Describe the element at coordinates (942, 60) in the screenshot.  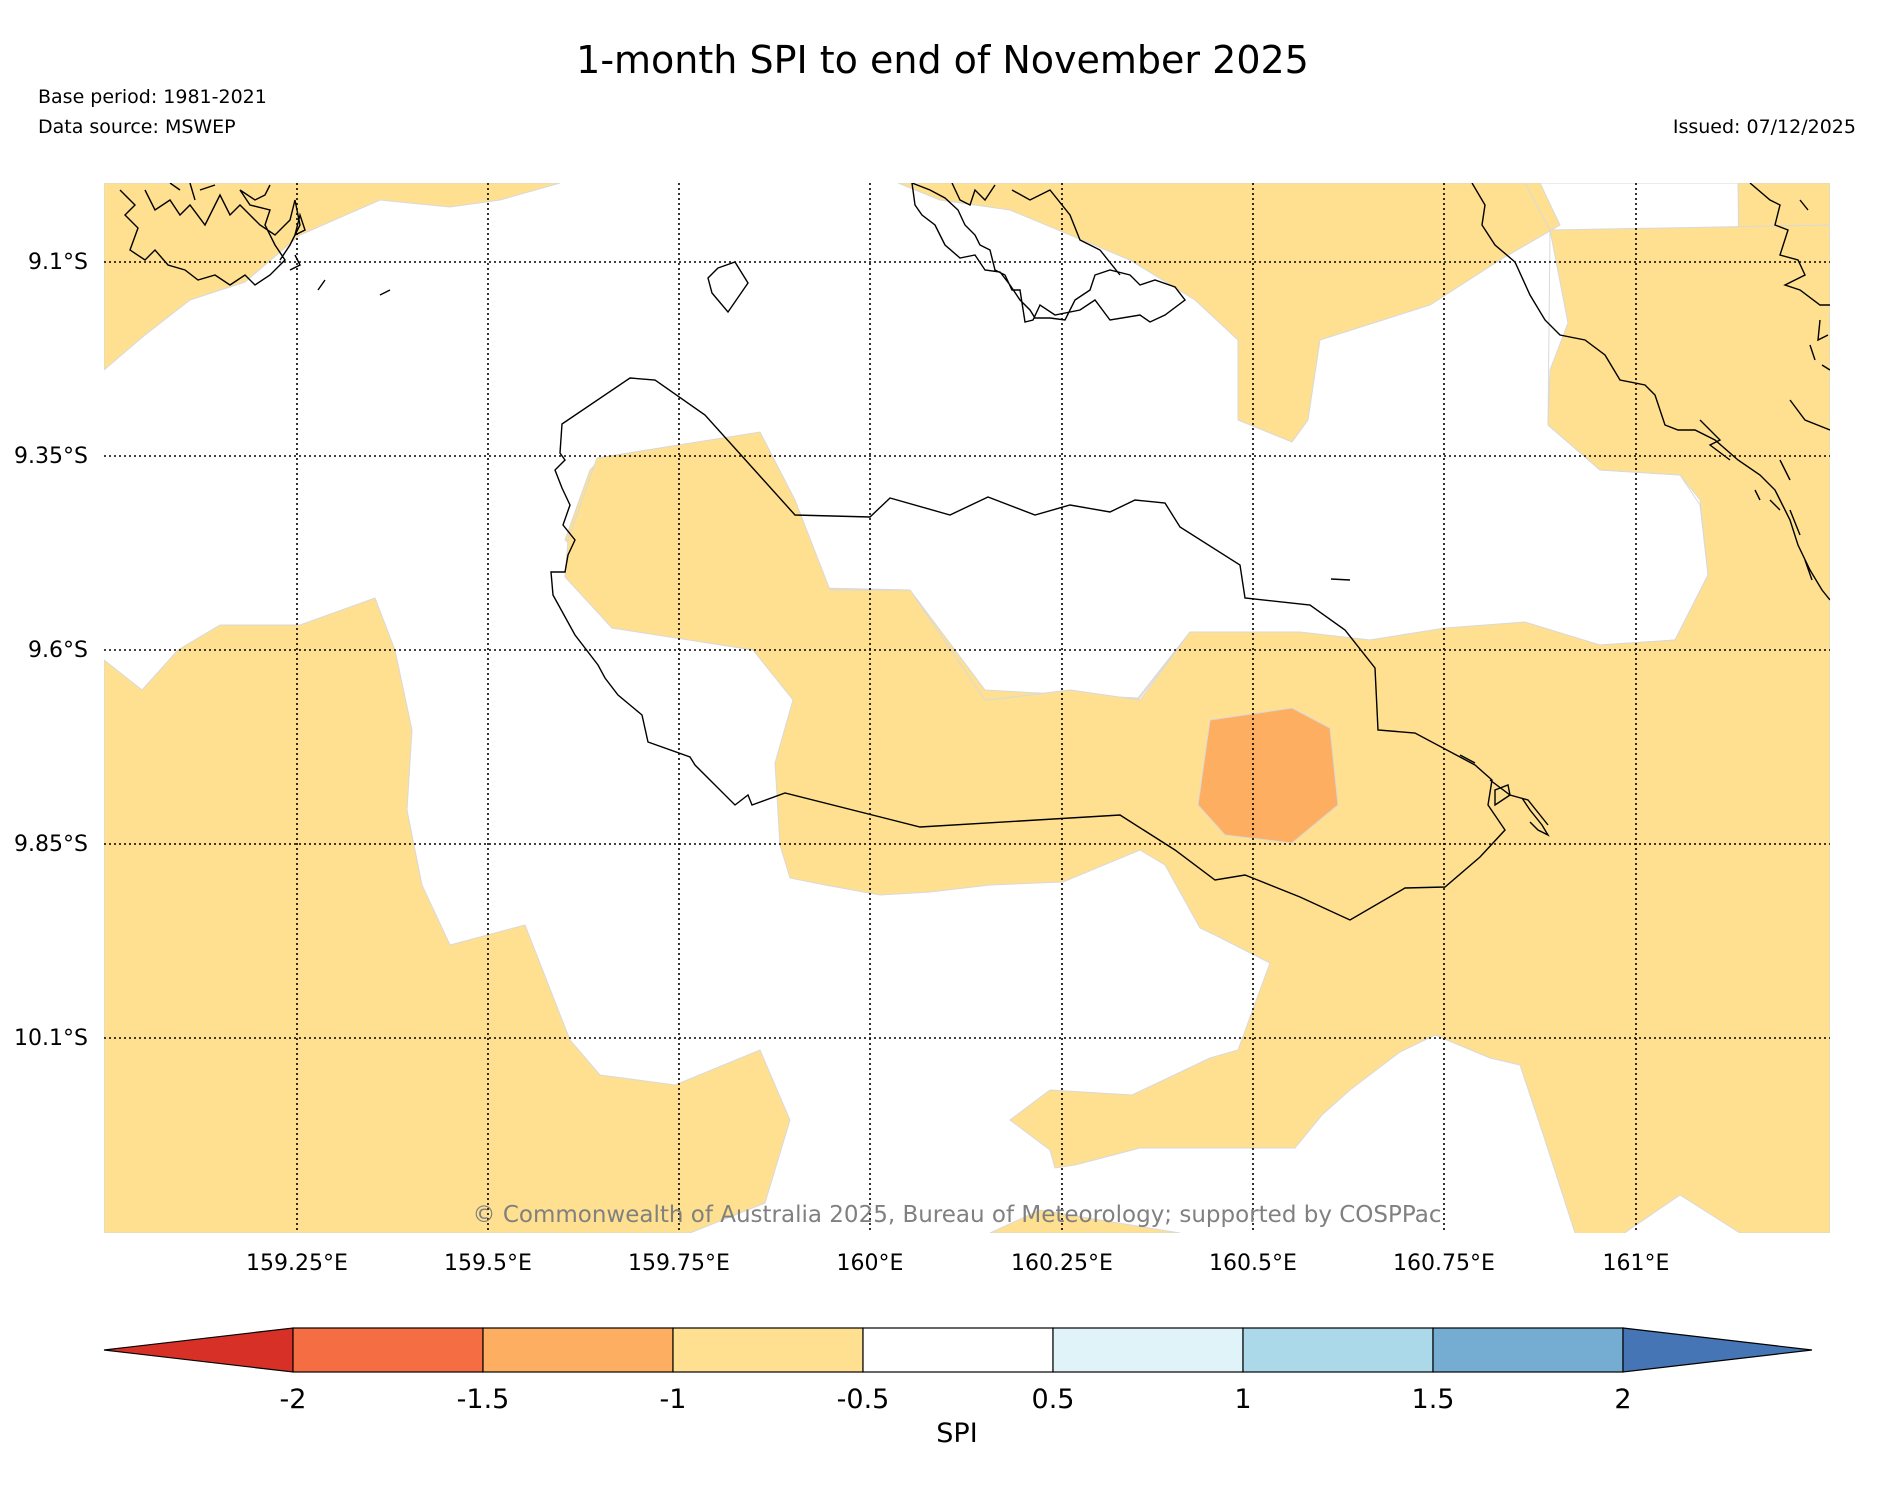
I see `page-title: 1-month SPI to end of November 2025` at that location.